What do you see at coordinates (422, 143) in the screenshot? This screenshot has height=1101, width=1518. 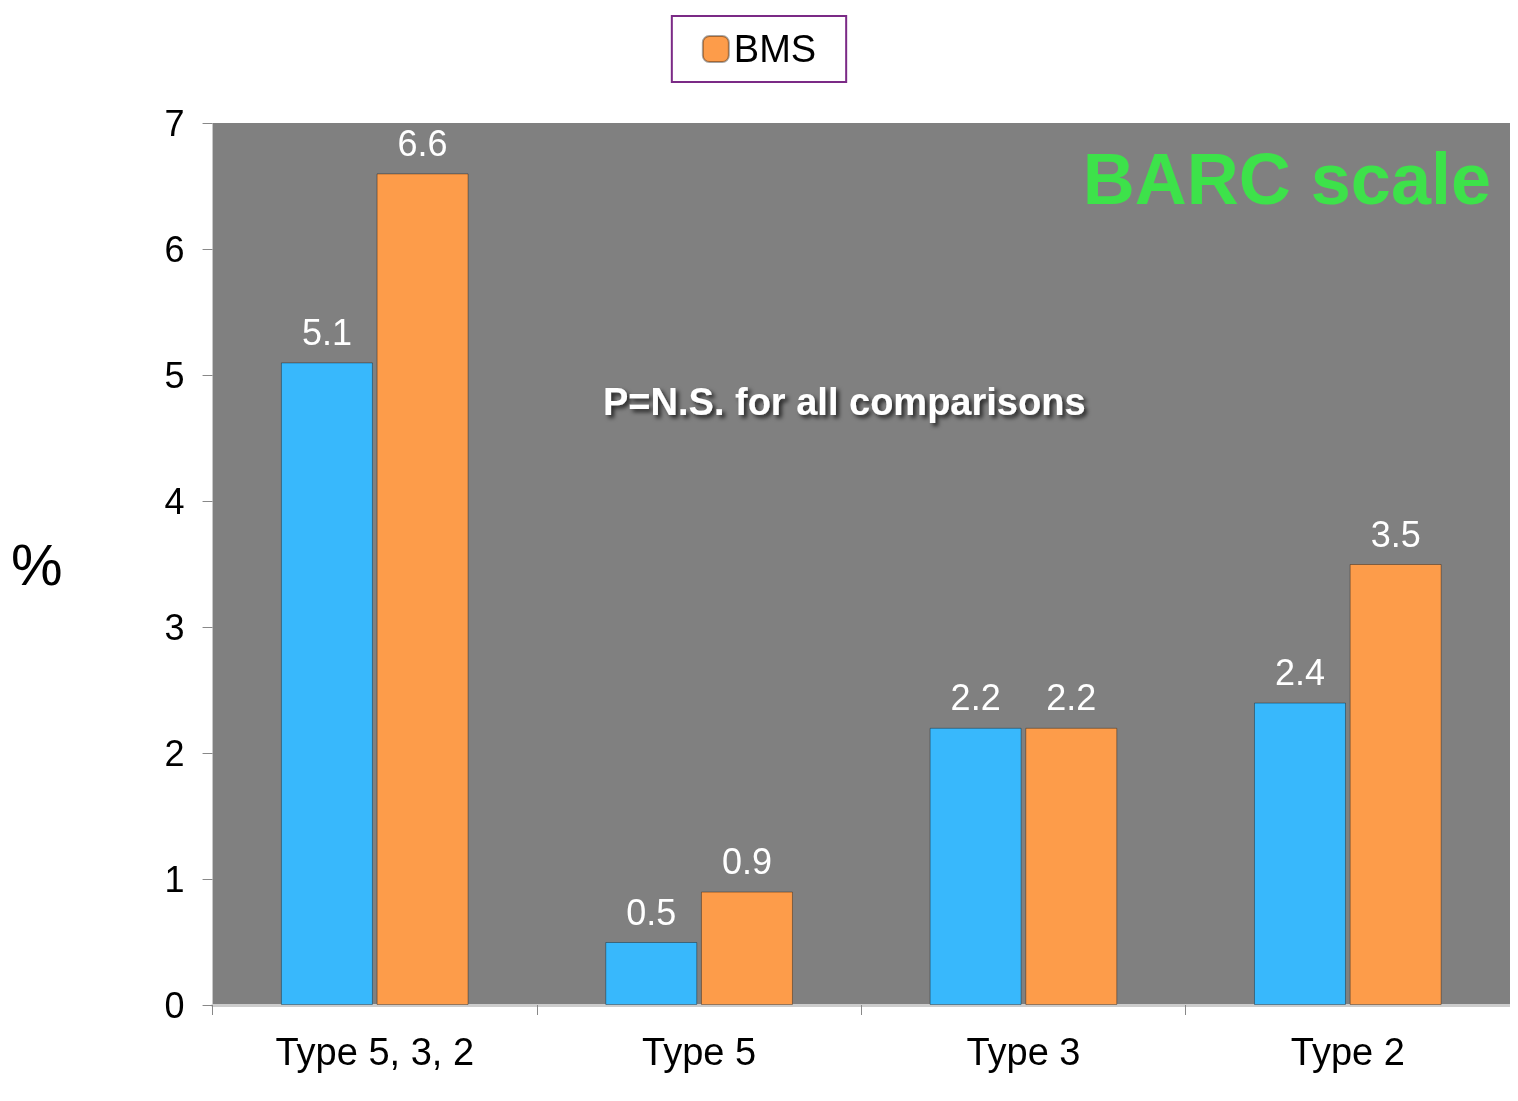 I see `data-label: 6.6` at bounding box center [422, 143].